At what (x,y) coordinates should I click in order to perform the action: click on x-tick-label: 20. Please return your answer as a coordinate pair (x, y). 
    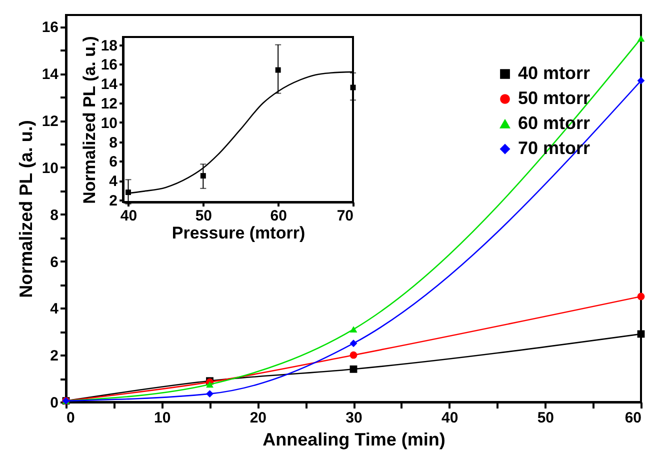
    Looking at the image, I should click on (258, 418).